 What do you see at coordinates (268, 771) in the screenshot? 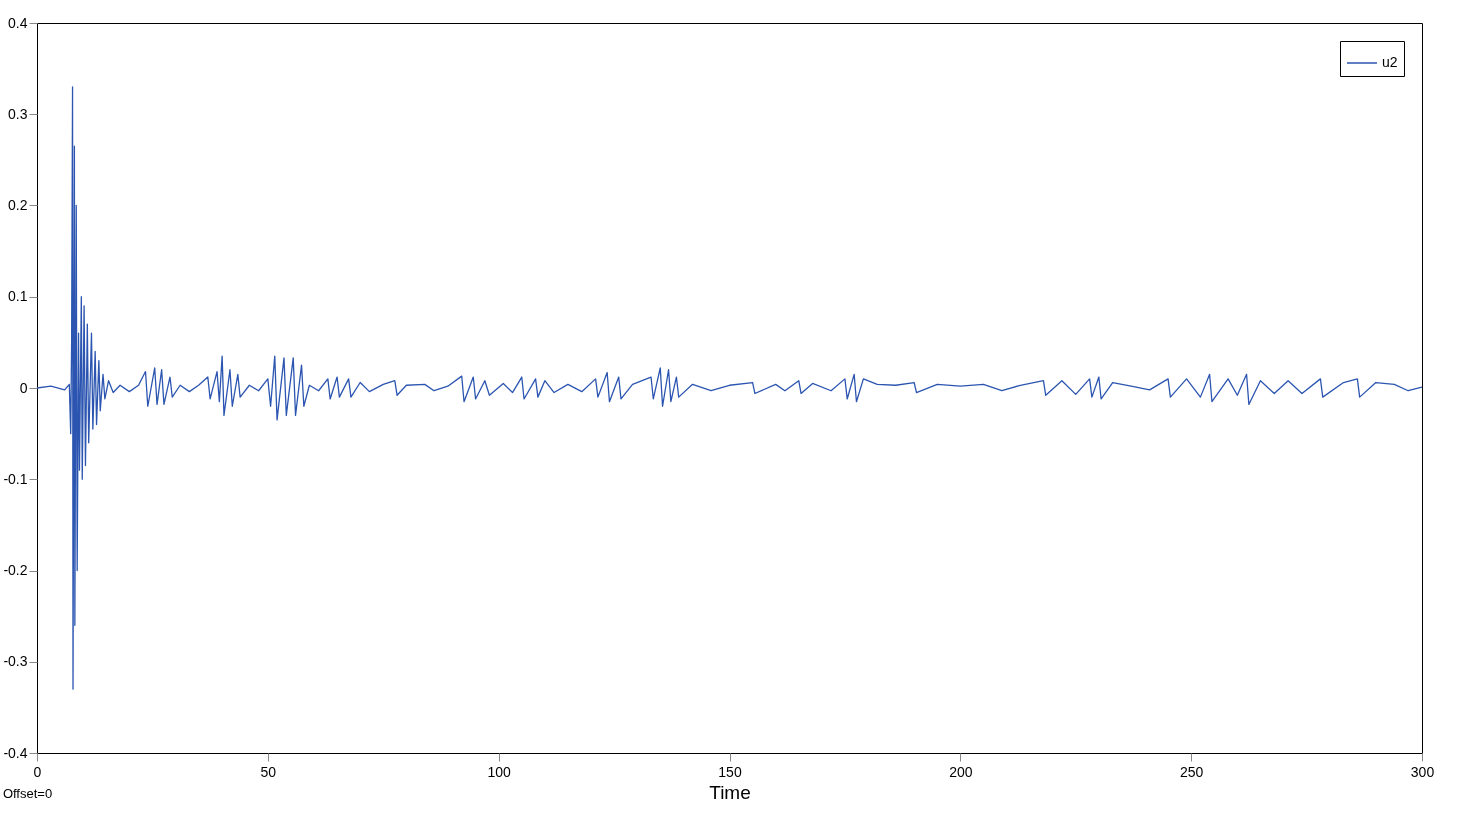
I see `x-tick-label: 50` at bounding box center [268, 771].